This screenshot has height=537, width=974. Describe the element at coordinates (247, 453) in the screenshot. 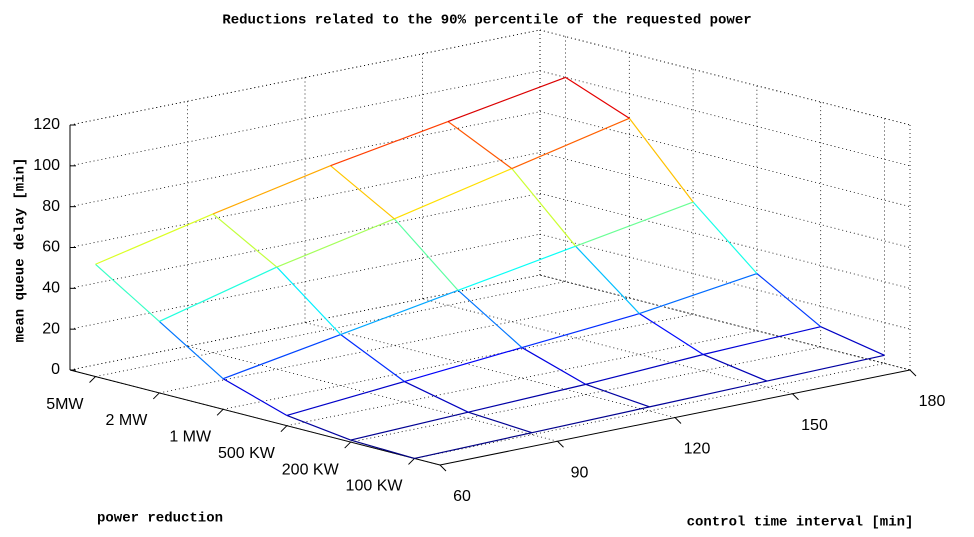

I see `y-tick-label: 500 KW` at that location.